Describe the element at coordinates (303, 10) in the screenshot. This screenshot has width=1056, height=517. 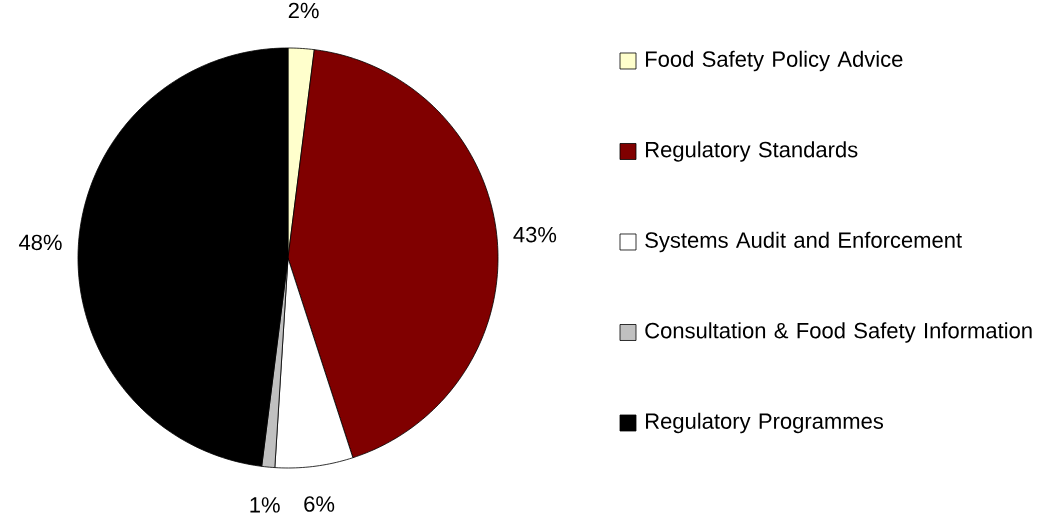
I see `data-label: 2%` at that location.